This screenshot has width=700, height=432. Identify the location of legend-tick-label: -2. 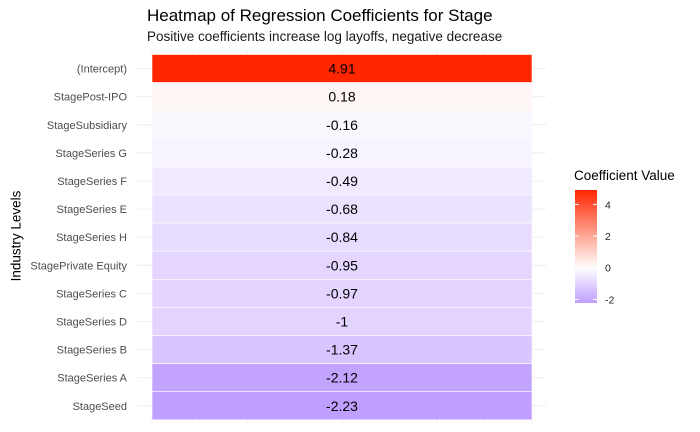
(609, 300).